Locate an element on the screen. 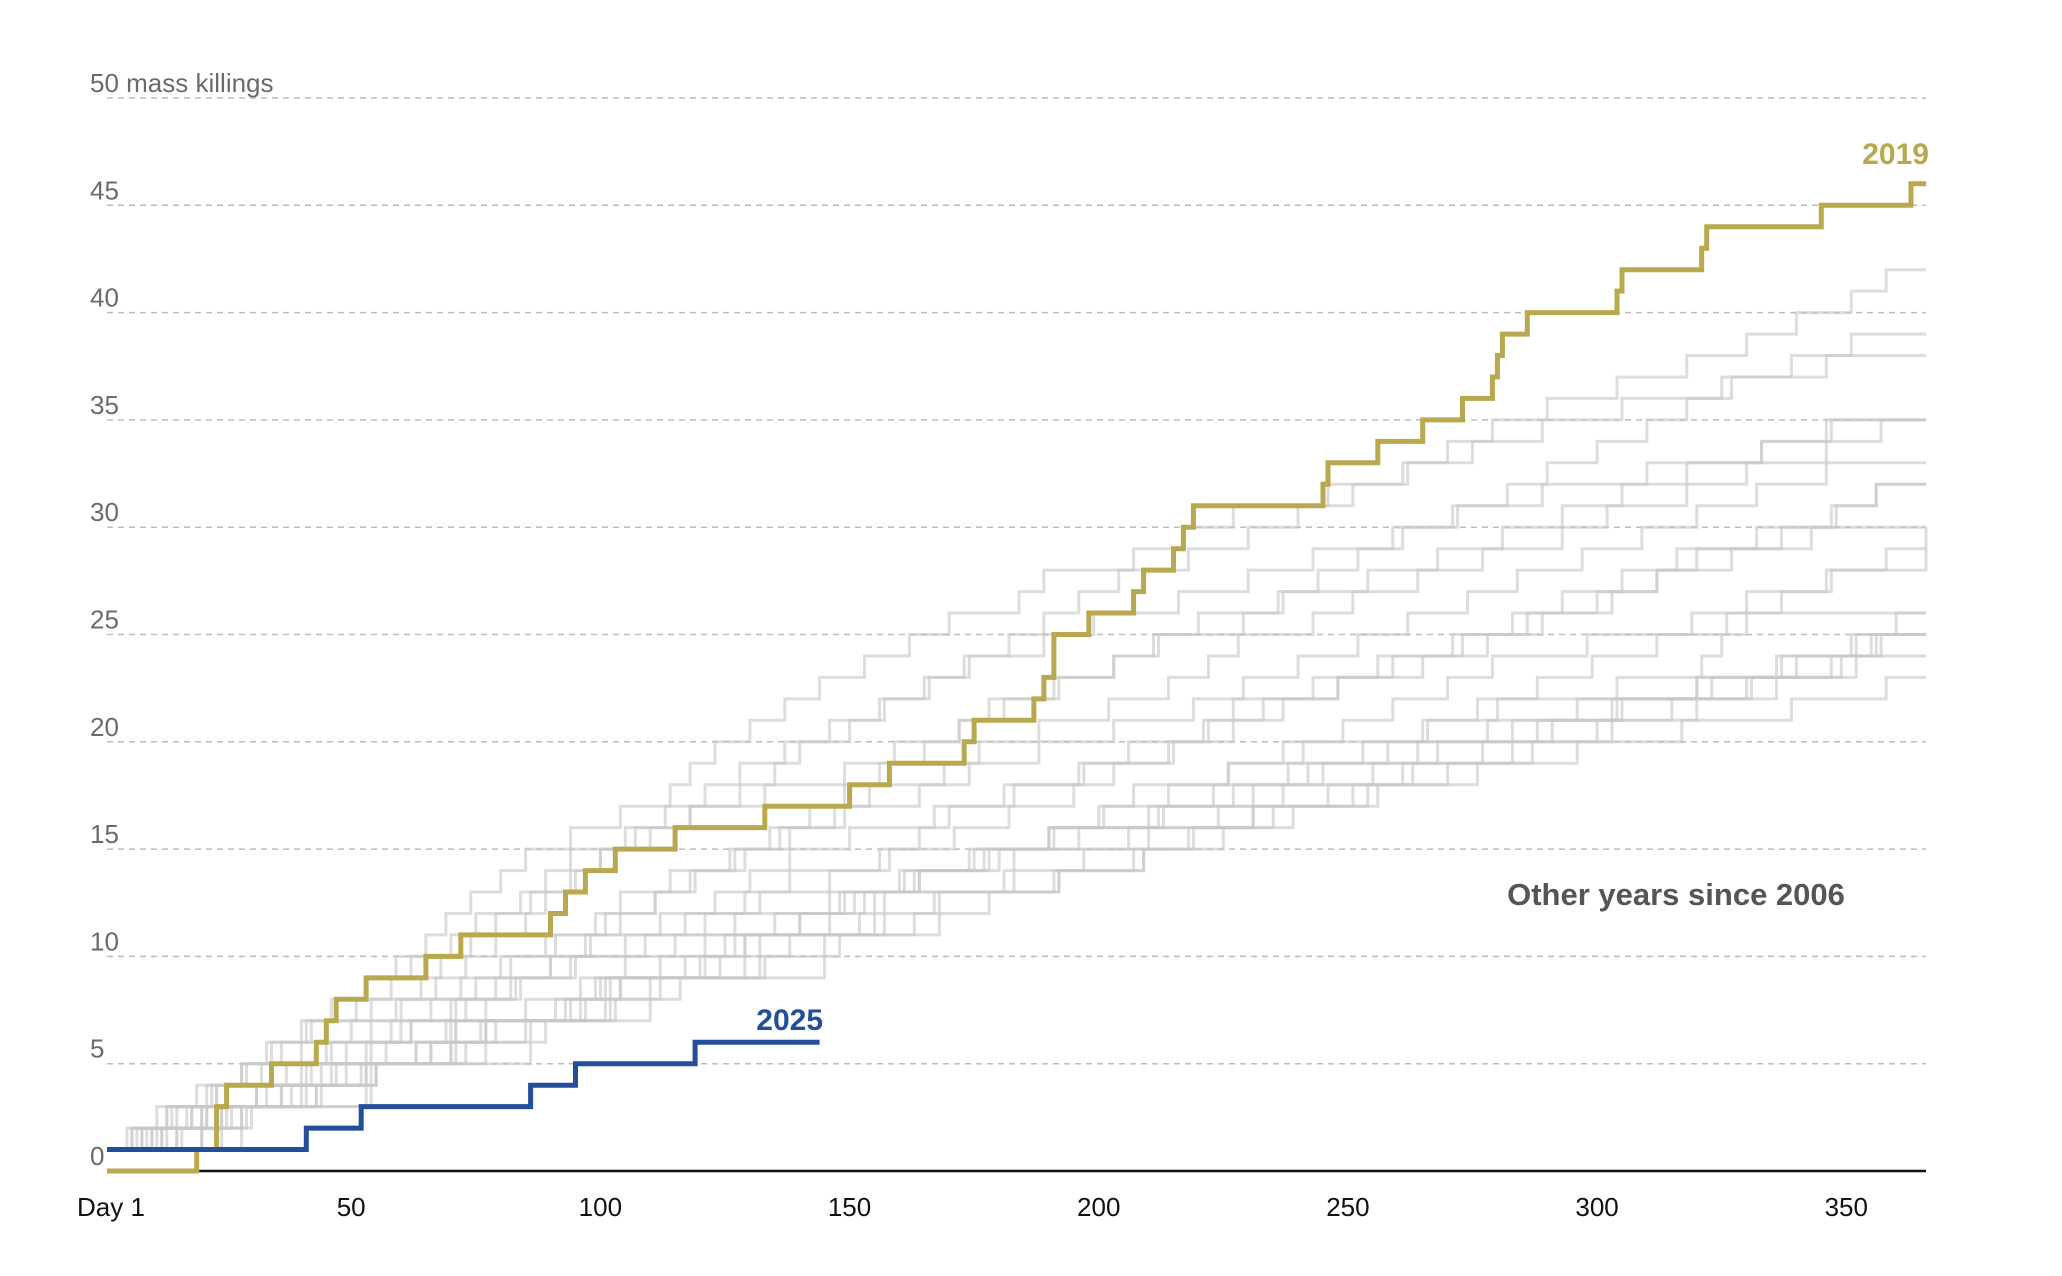 This screenshot has height=1276, width=2062. y-tick-label: 40 is located at coordinates (104, 298).